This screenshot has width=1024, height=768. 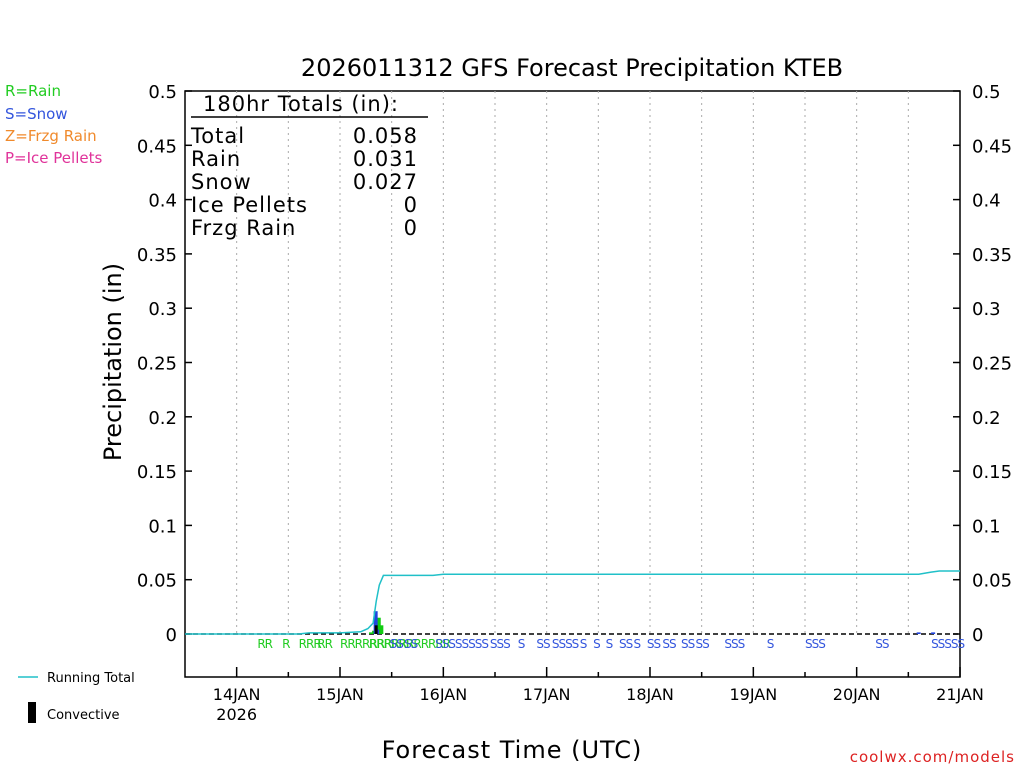 I want to click on x-tick-label: 15JAN, so click(x=340, y=694).